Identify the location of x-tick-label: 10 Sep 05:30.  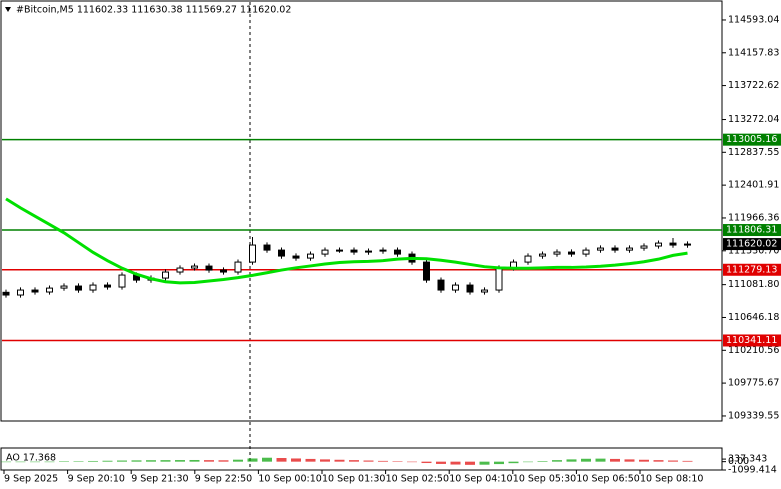
(544, 479).